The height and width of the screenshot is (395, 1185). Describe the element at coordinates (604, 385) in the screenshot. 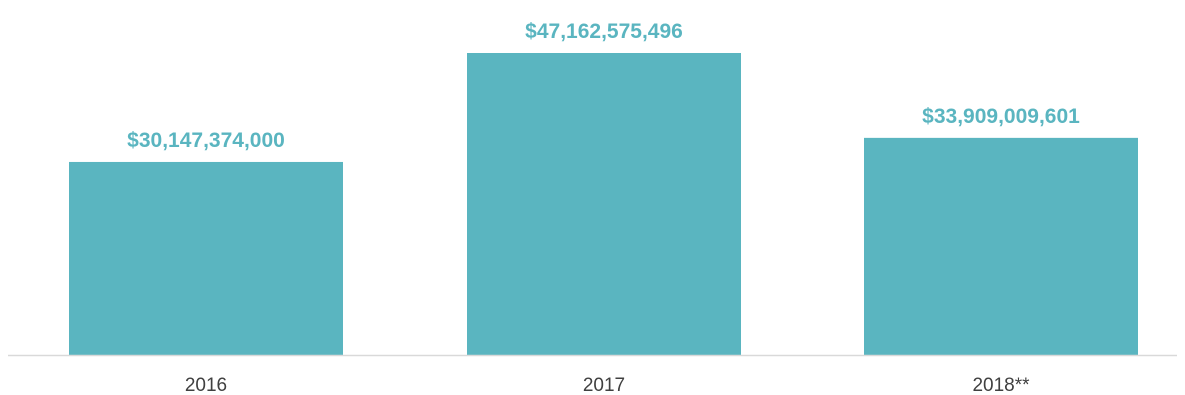

I see `x-tick-label-1: 2017` at that location.